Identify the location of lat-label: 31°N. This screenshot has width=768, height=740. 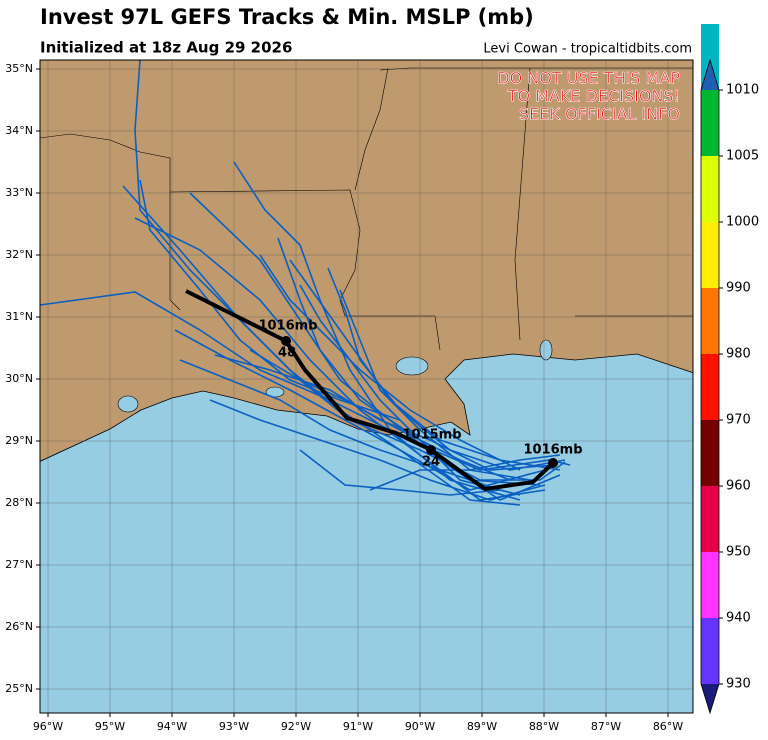
(19, 316).